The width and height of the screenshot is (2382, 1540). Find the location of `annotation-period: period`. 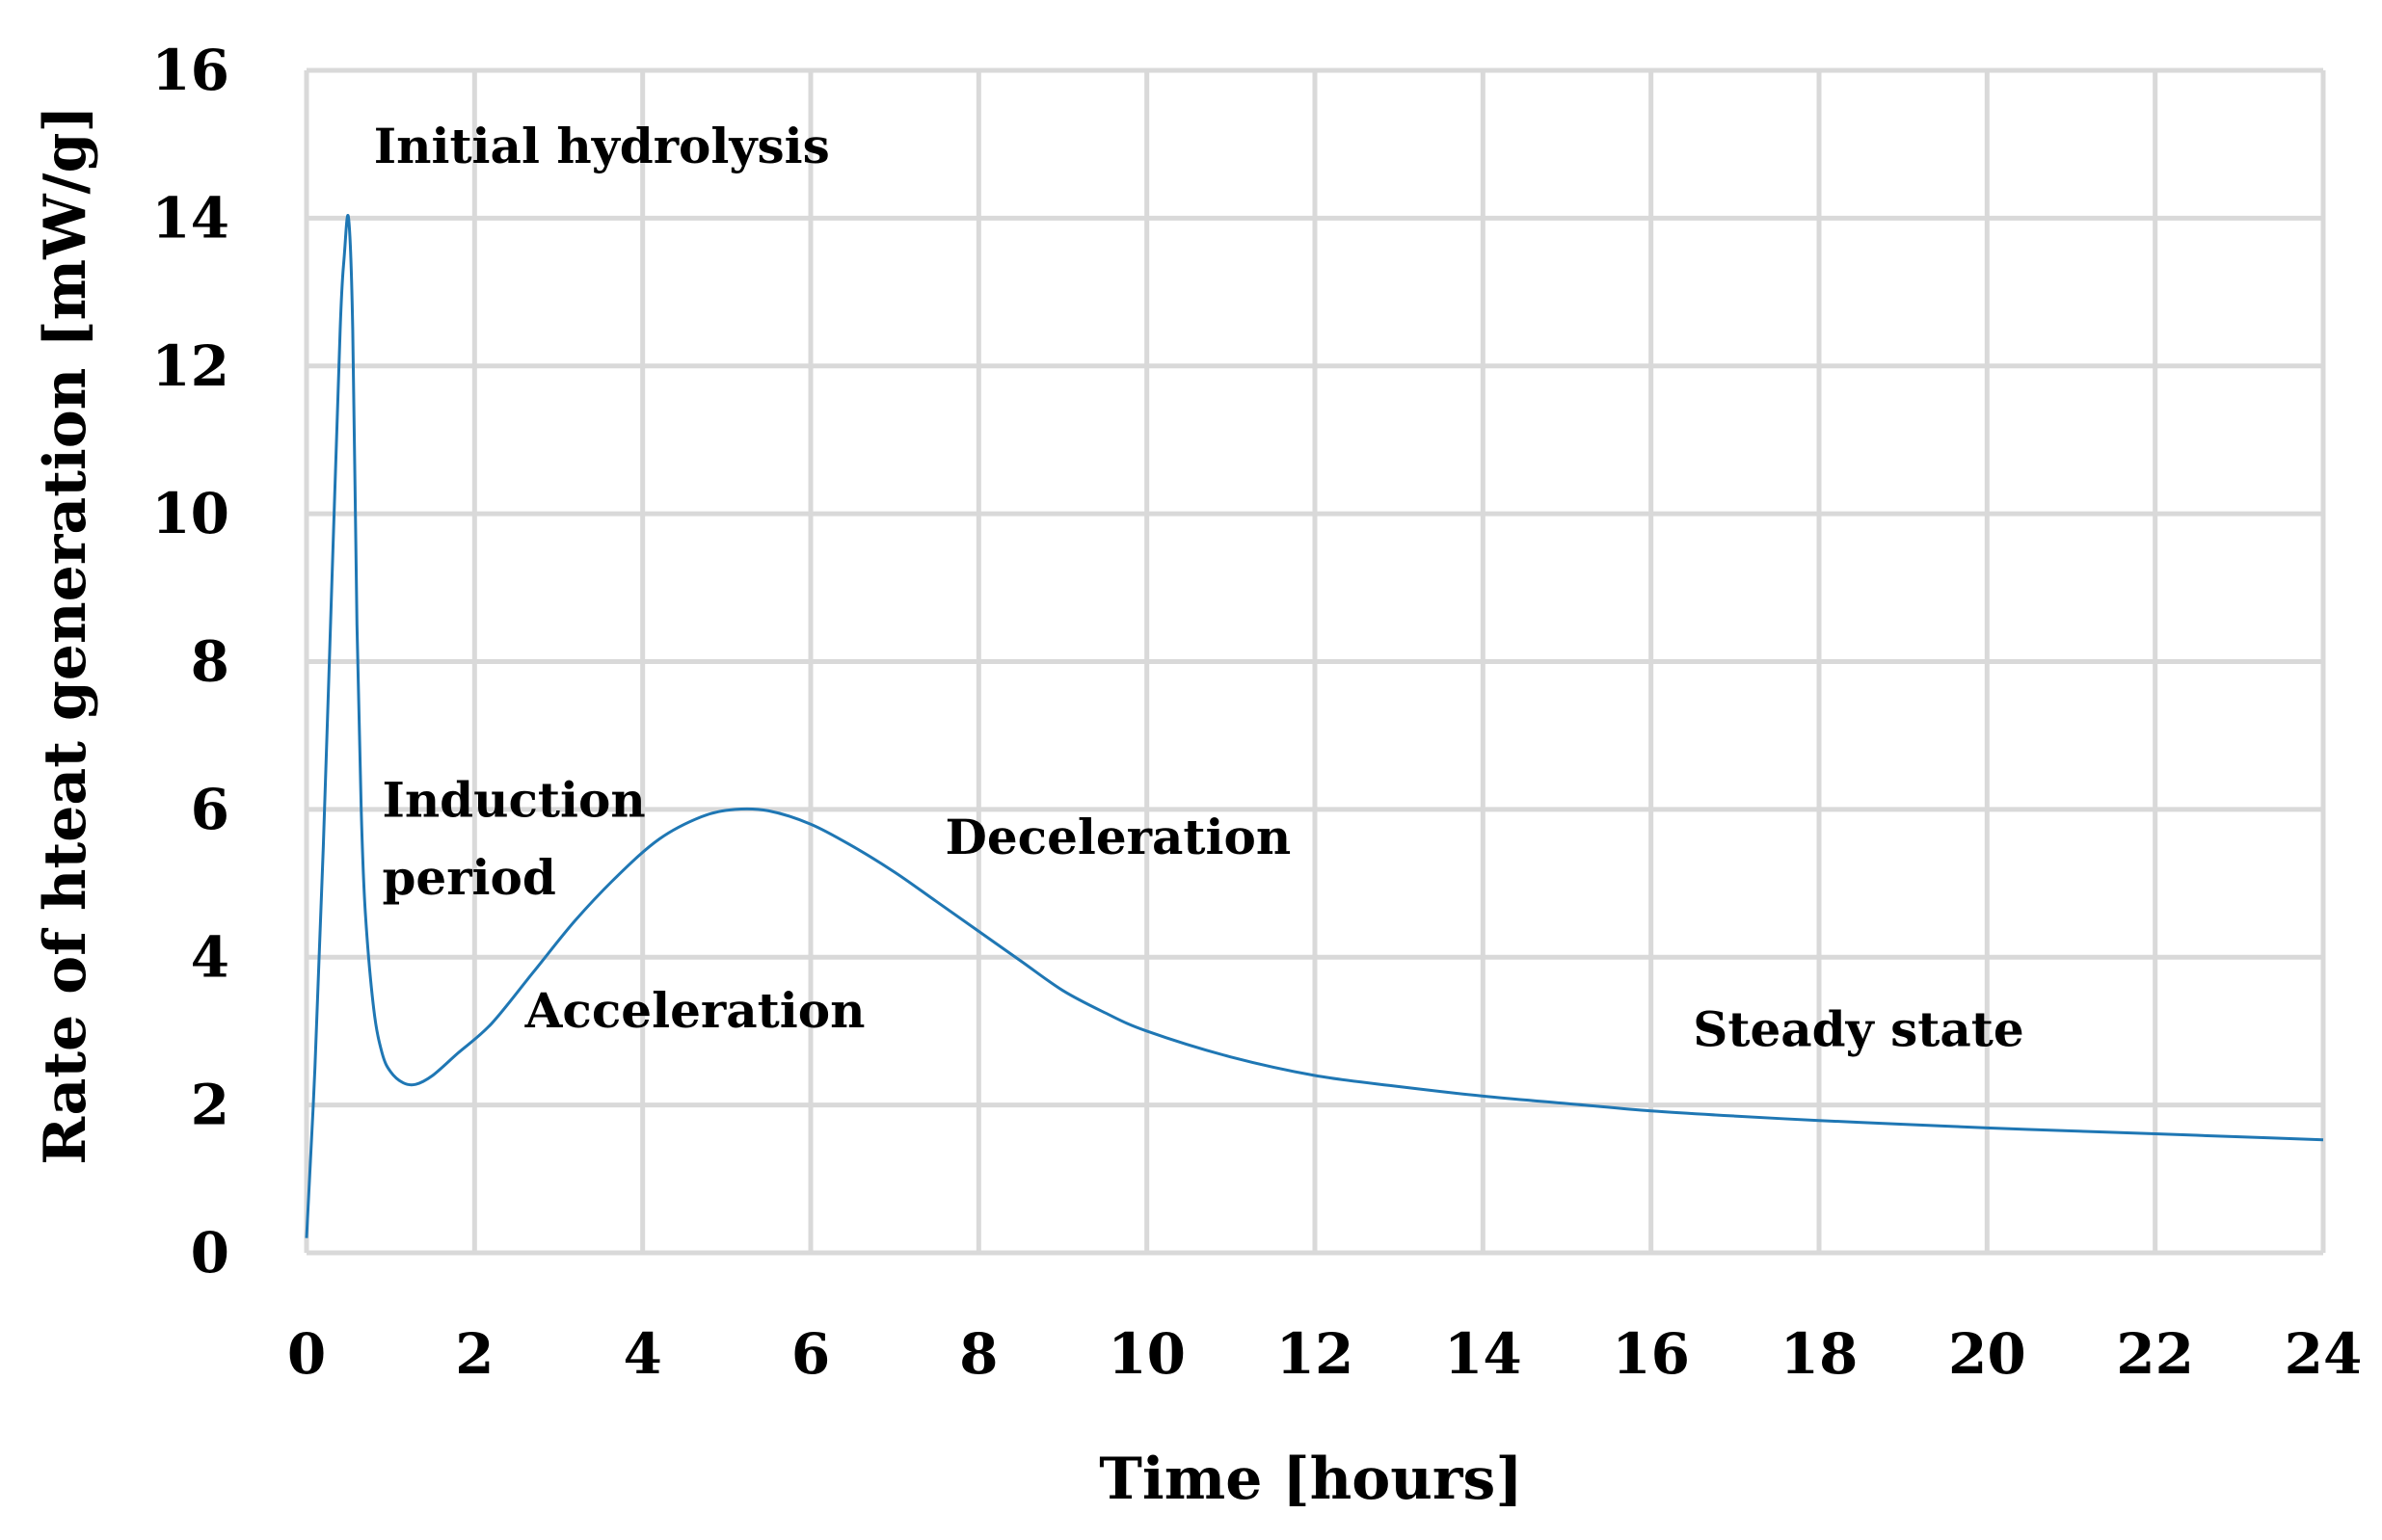

annotation-period: period is located at coordinates (469, 877).